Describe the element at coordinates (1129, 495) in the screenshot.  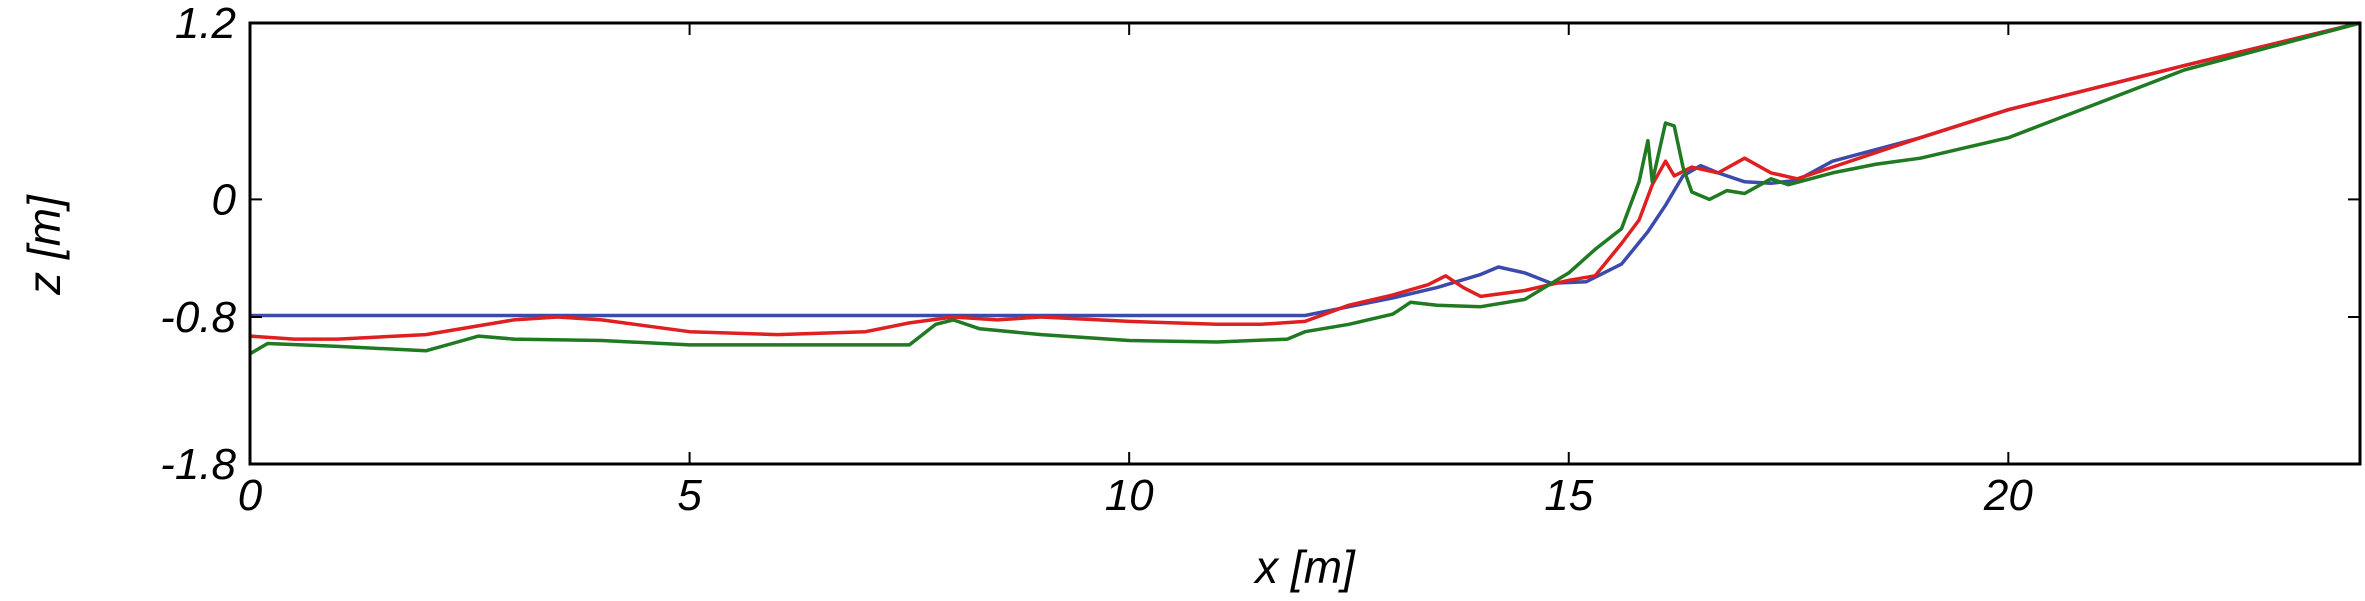
I see `x-tick-label-2: 10` at that location.